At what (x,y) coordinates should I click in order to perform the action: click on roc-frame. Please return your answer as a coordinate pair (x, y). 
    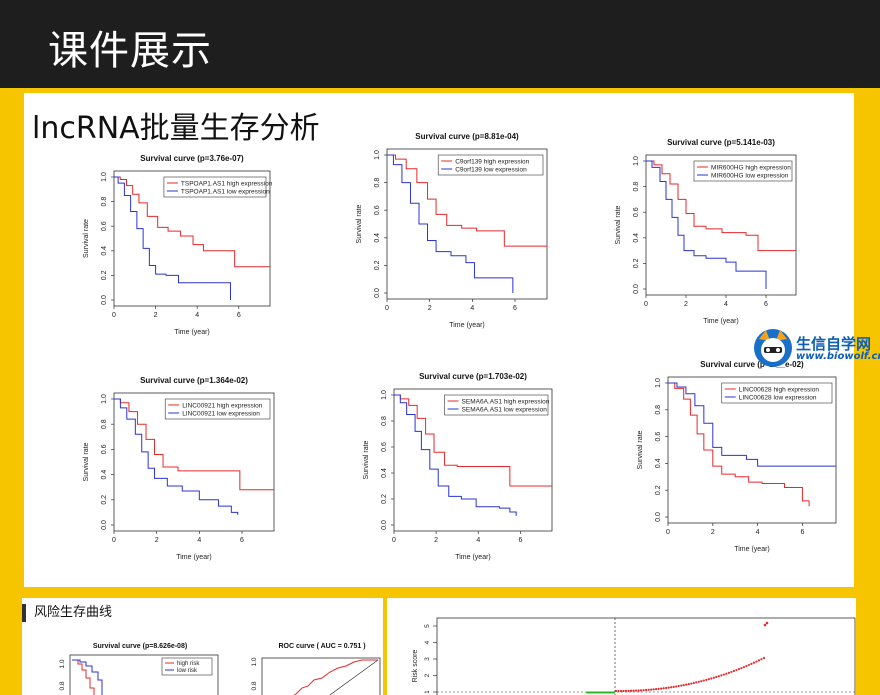
    Looking at the image, I should click on (321, 676).